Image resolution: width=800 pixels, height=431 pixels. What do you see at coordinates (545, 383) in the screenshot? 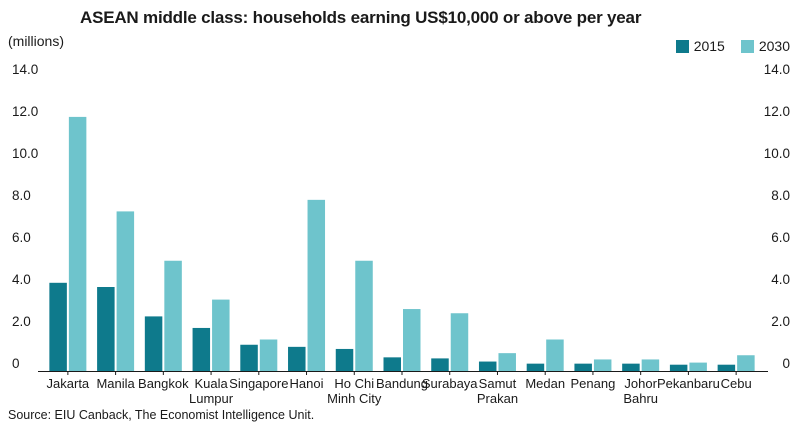
I see `x-tick-label-10: Medan` at bounding box center [545, 383].